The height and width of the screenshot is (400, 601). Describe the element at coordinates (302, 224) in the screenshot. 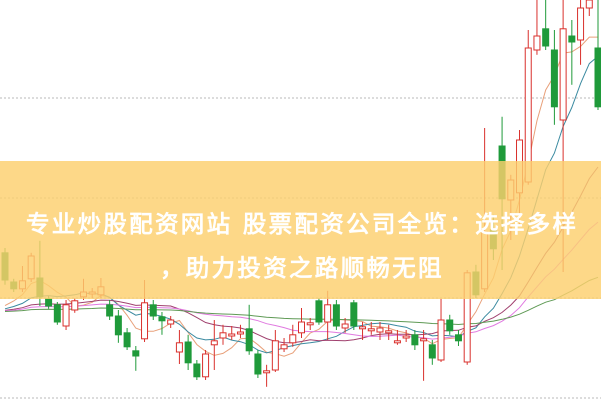

I see `title-line-1: 专业炒股配资网站 股票配资公司全览：选择多样` at that location.